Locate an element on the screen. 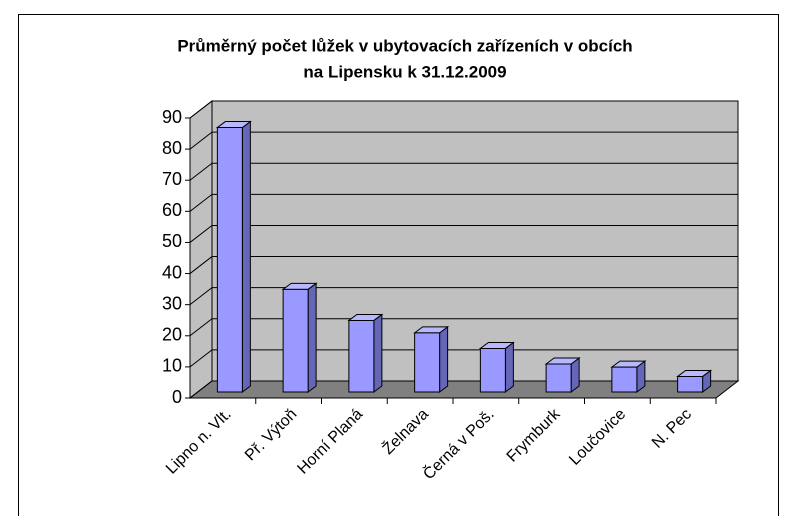 The image size is (797, 516). y-tick-label: 30 is located at coordinates (172, 303).